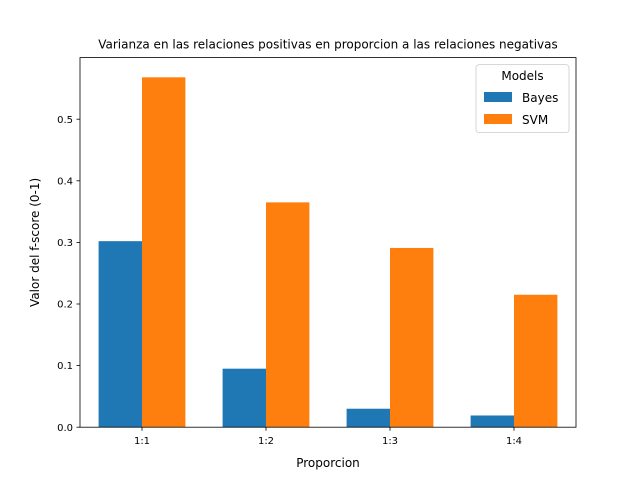 Image resolution: width=640 pixels, height=480 pixels. What do you see at coordinates (498, 119) in the screenshot?
I see `legend-swatch-svm` at bounding box center [498, 119].